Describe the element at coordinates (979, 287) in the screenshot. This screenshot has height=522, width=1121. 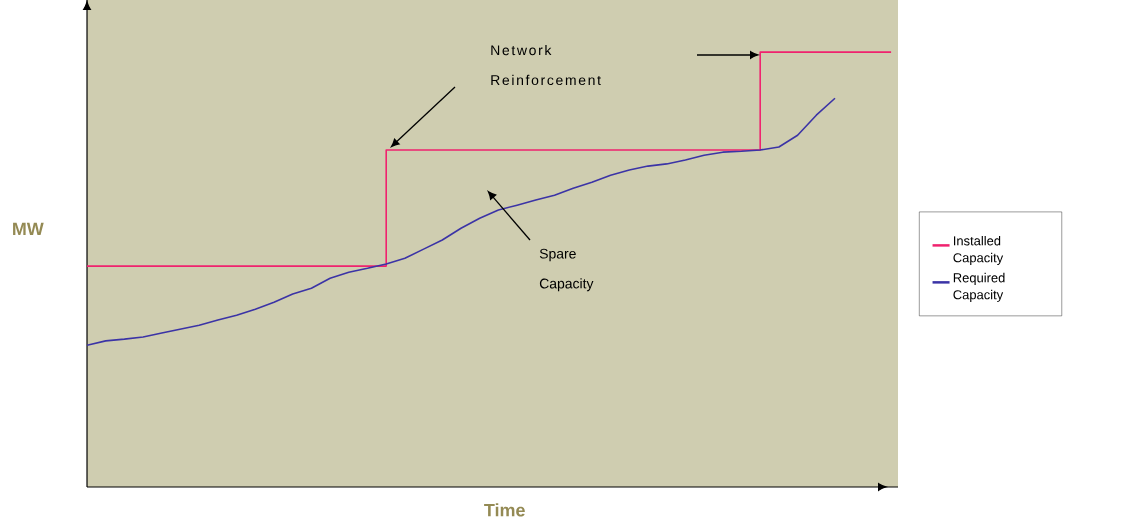
I see `legend-label: Required Capacity` at that location.